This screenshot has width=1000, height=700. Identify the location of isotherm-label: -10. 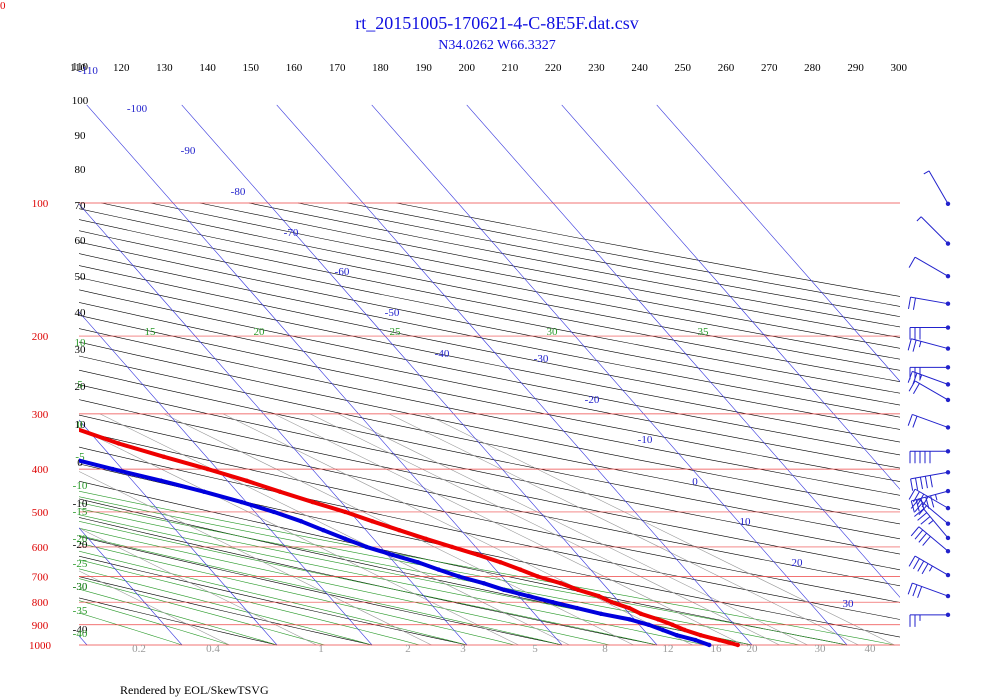
(645, 440).